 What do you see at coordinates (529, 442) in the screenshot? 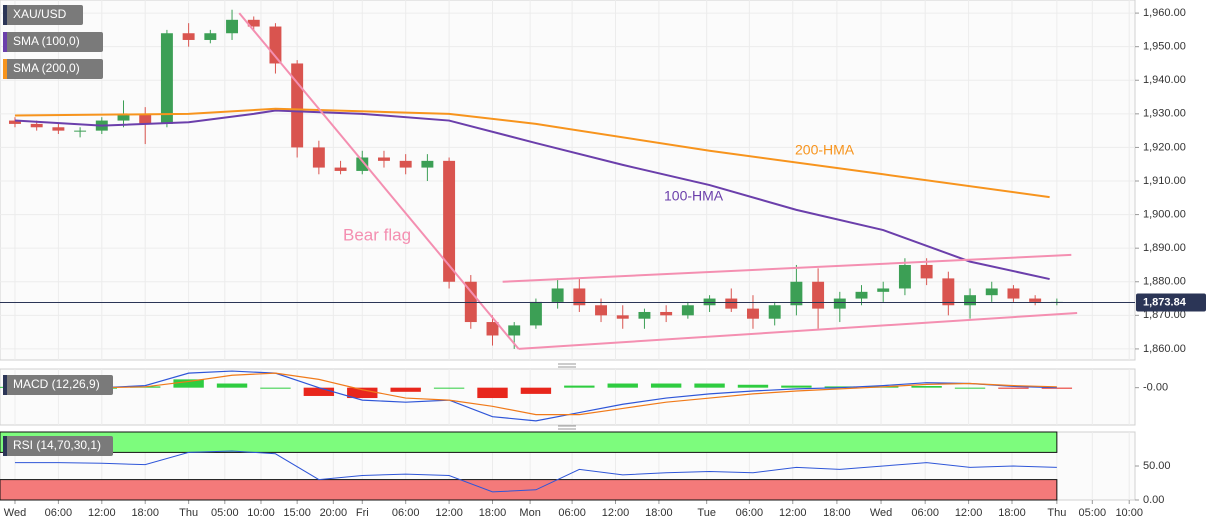
I see `overbought-zone` at bounding box center [529, 442].